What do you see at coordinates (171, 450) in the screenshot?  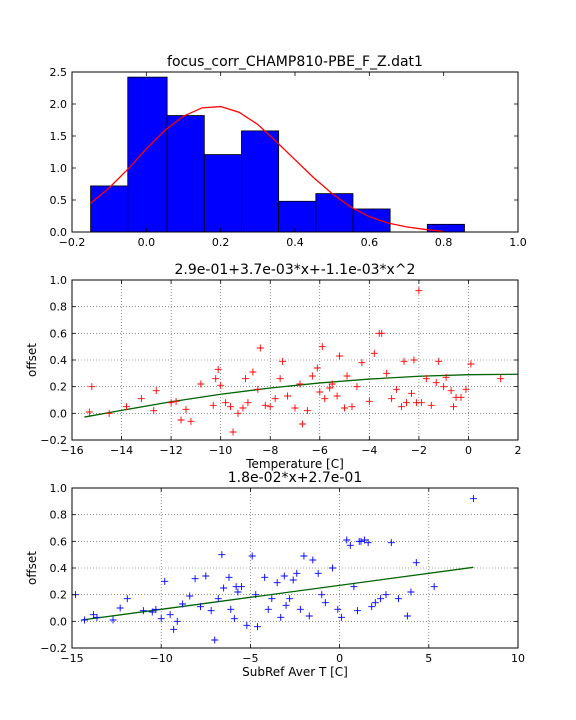 I see `temperature-scatter-x-tick-label-2: −12` at bounding box center [171, 450].